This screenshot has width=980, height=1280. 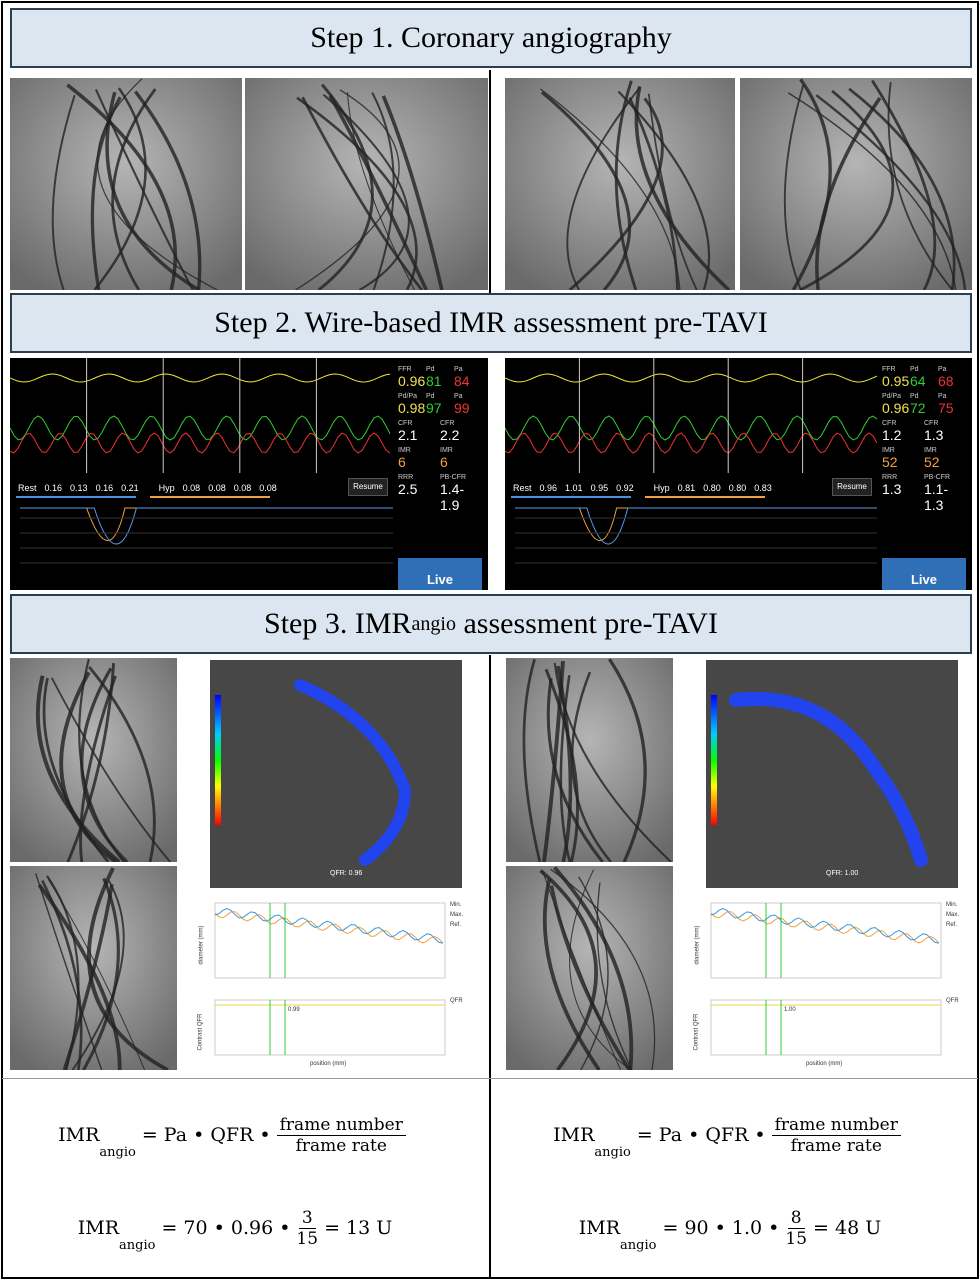 What do you see at coordinates (79, 488) in the screenshot?
I see `rest-value: 0.13` at bounding box center [79, 488].